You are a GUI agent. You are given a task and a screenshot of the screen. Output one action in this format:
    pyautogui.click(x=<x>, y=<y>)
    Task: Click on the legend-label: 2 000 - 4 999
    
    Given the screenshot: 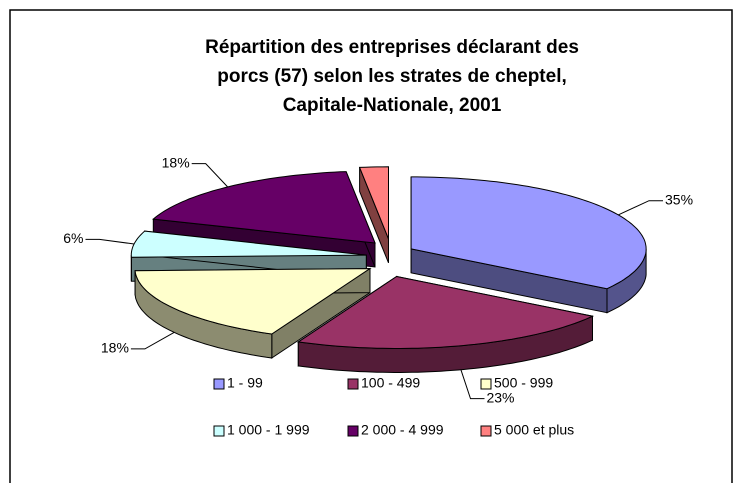 What is the action you would take?
    pyautogui.click(x=402, y=430)
    